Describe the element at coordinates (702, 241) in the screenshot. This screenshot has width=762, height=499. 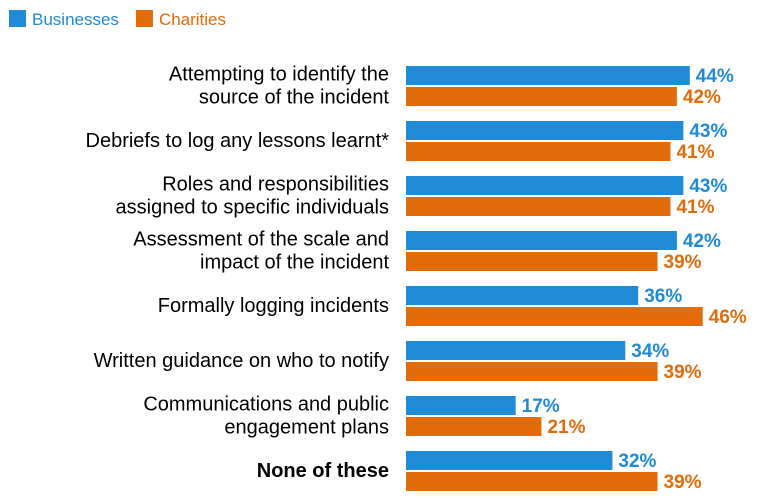
I see `value-label-businesses: 42%` at that location.